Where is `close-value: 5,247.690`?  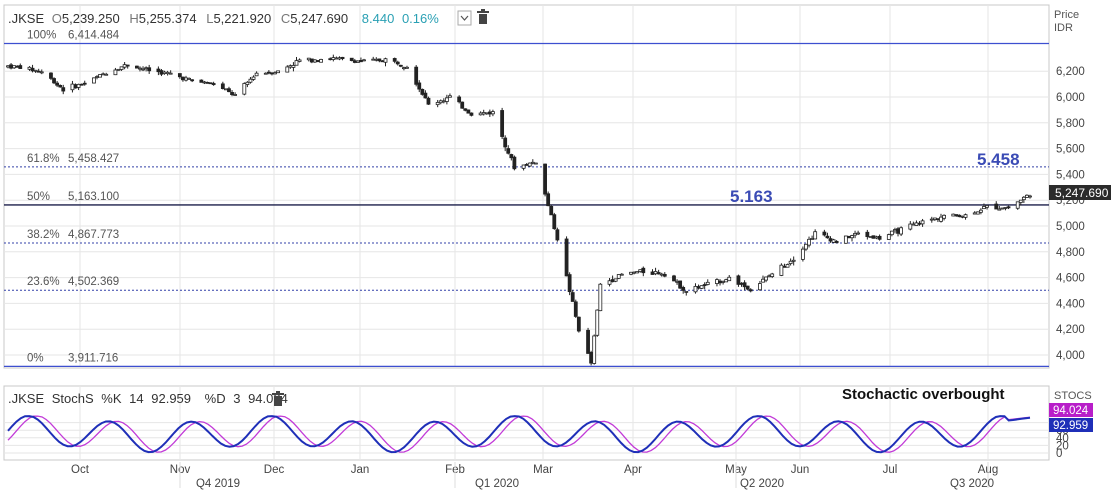
close-value: 5,247.690 is located at coordinates (319, 18).